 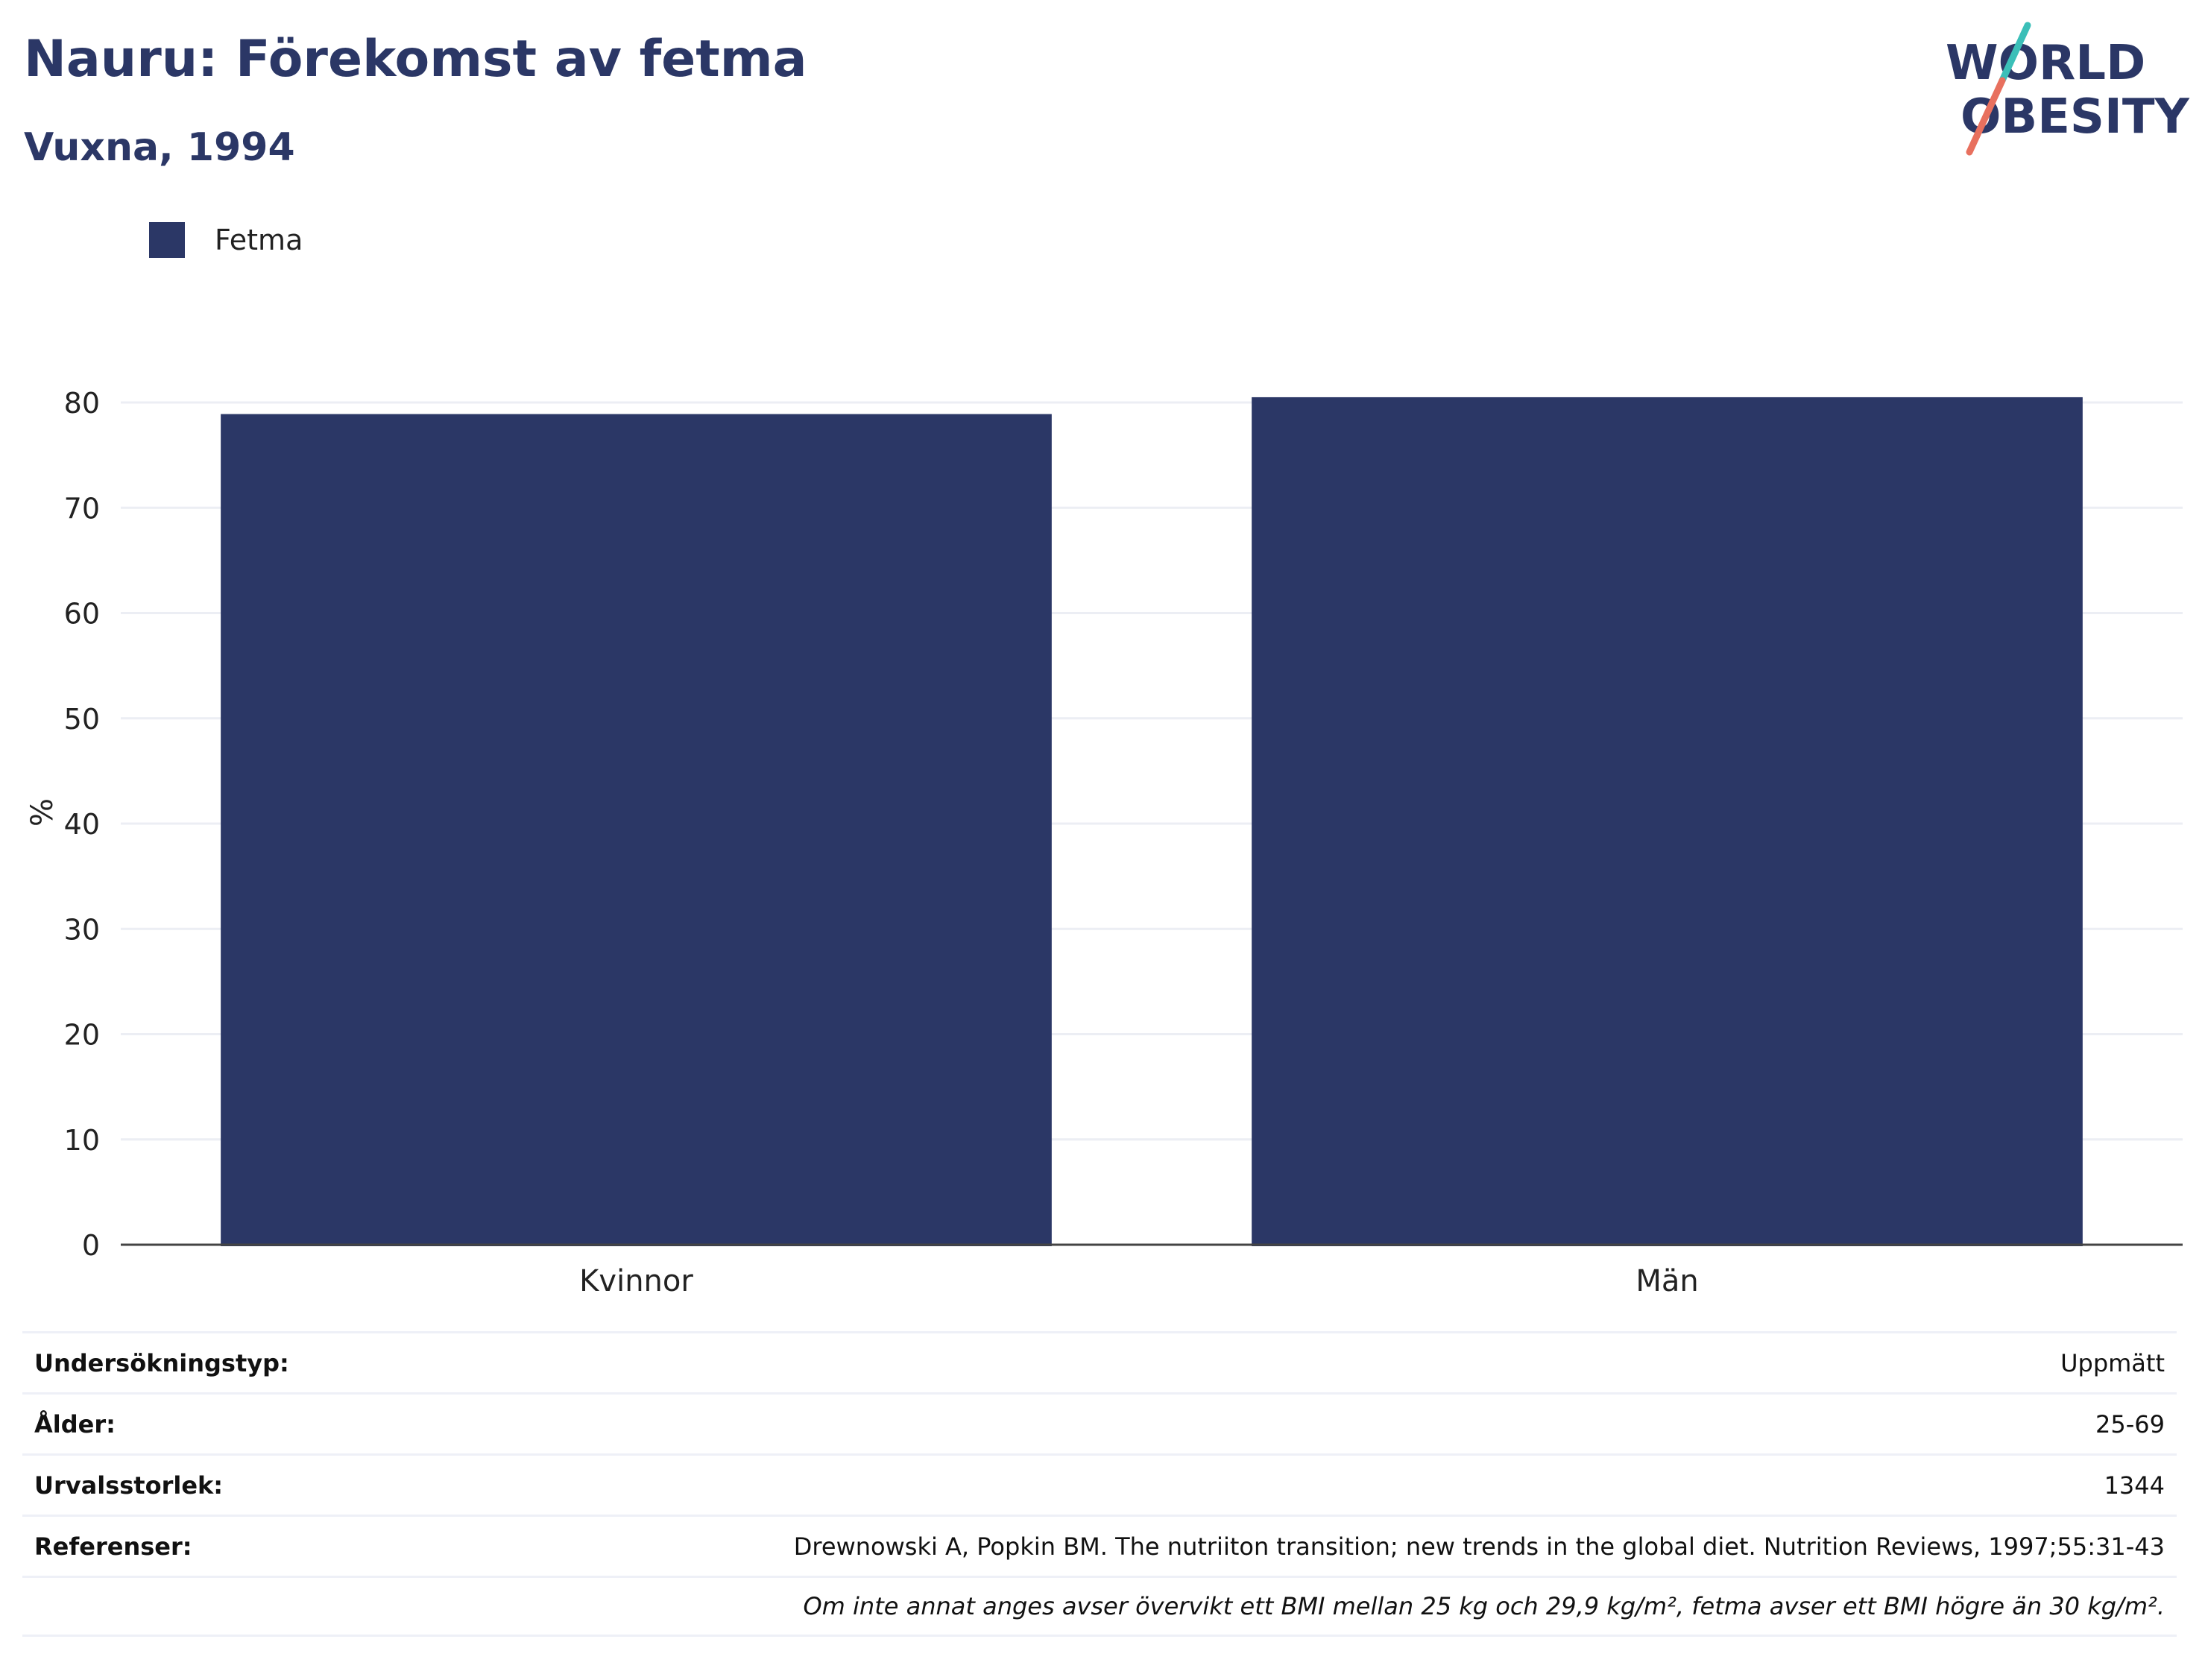 What do you see at coordinates (42, 812) in the screenshot?
I see `y-axis-label: %` at bounding box center [42, 812].